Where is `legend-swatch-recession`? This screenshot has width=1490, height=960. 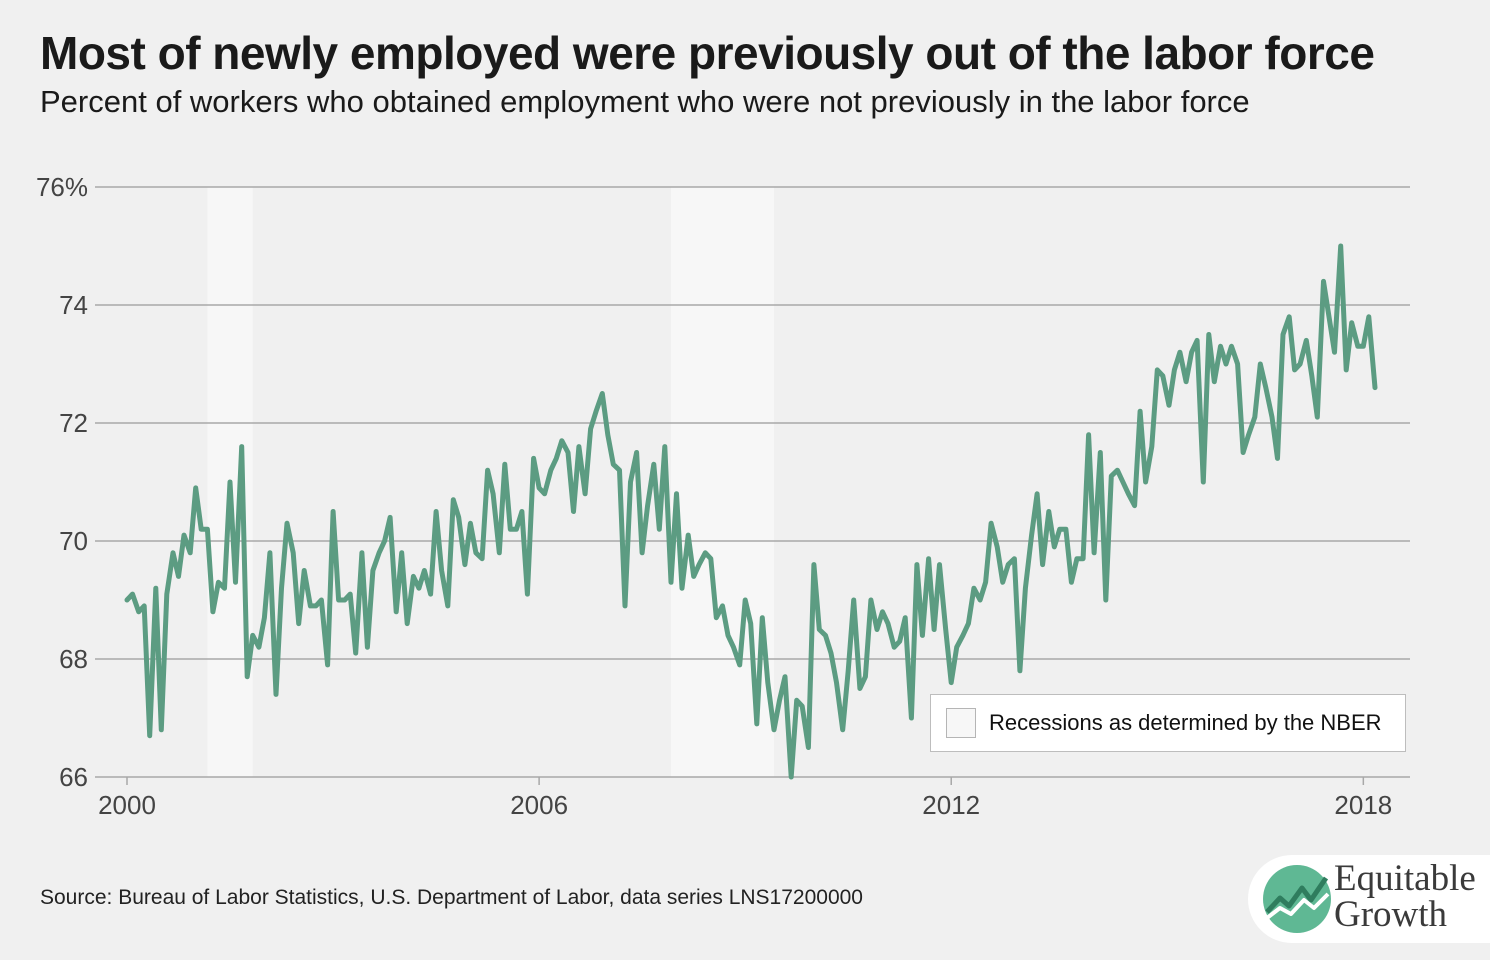
legend-swatch-recession is located at coordinates (961, 723).